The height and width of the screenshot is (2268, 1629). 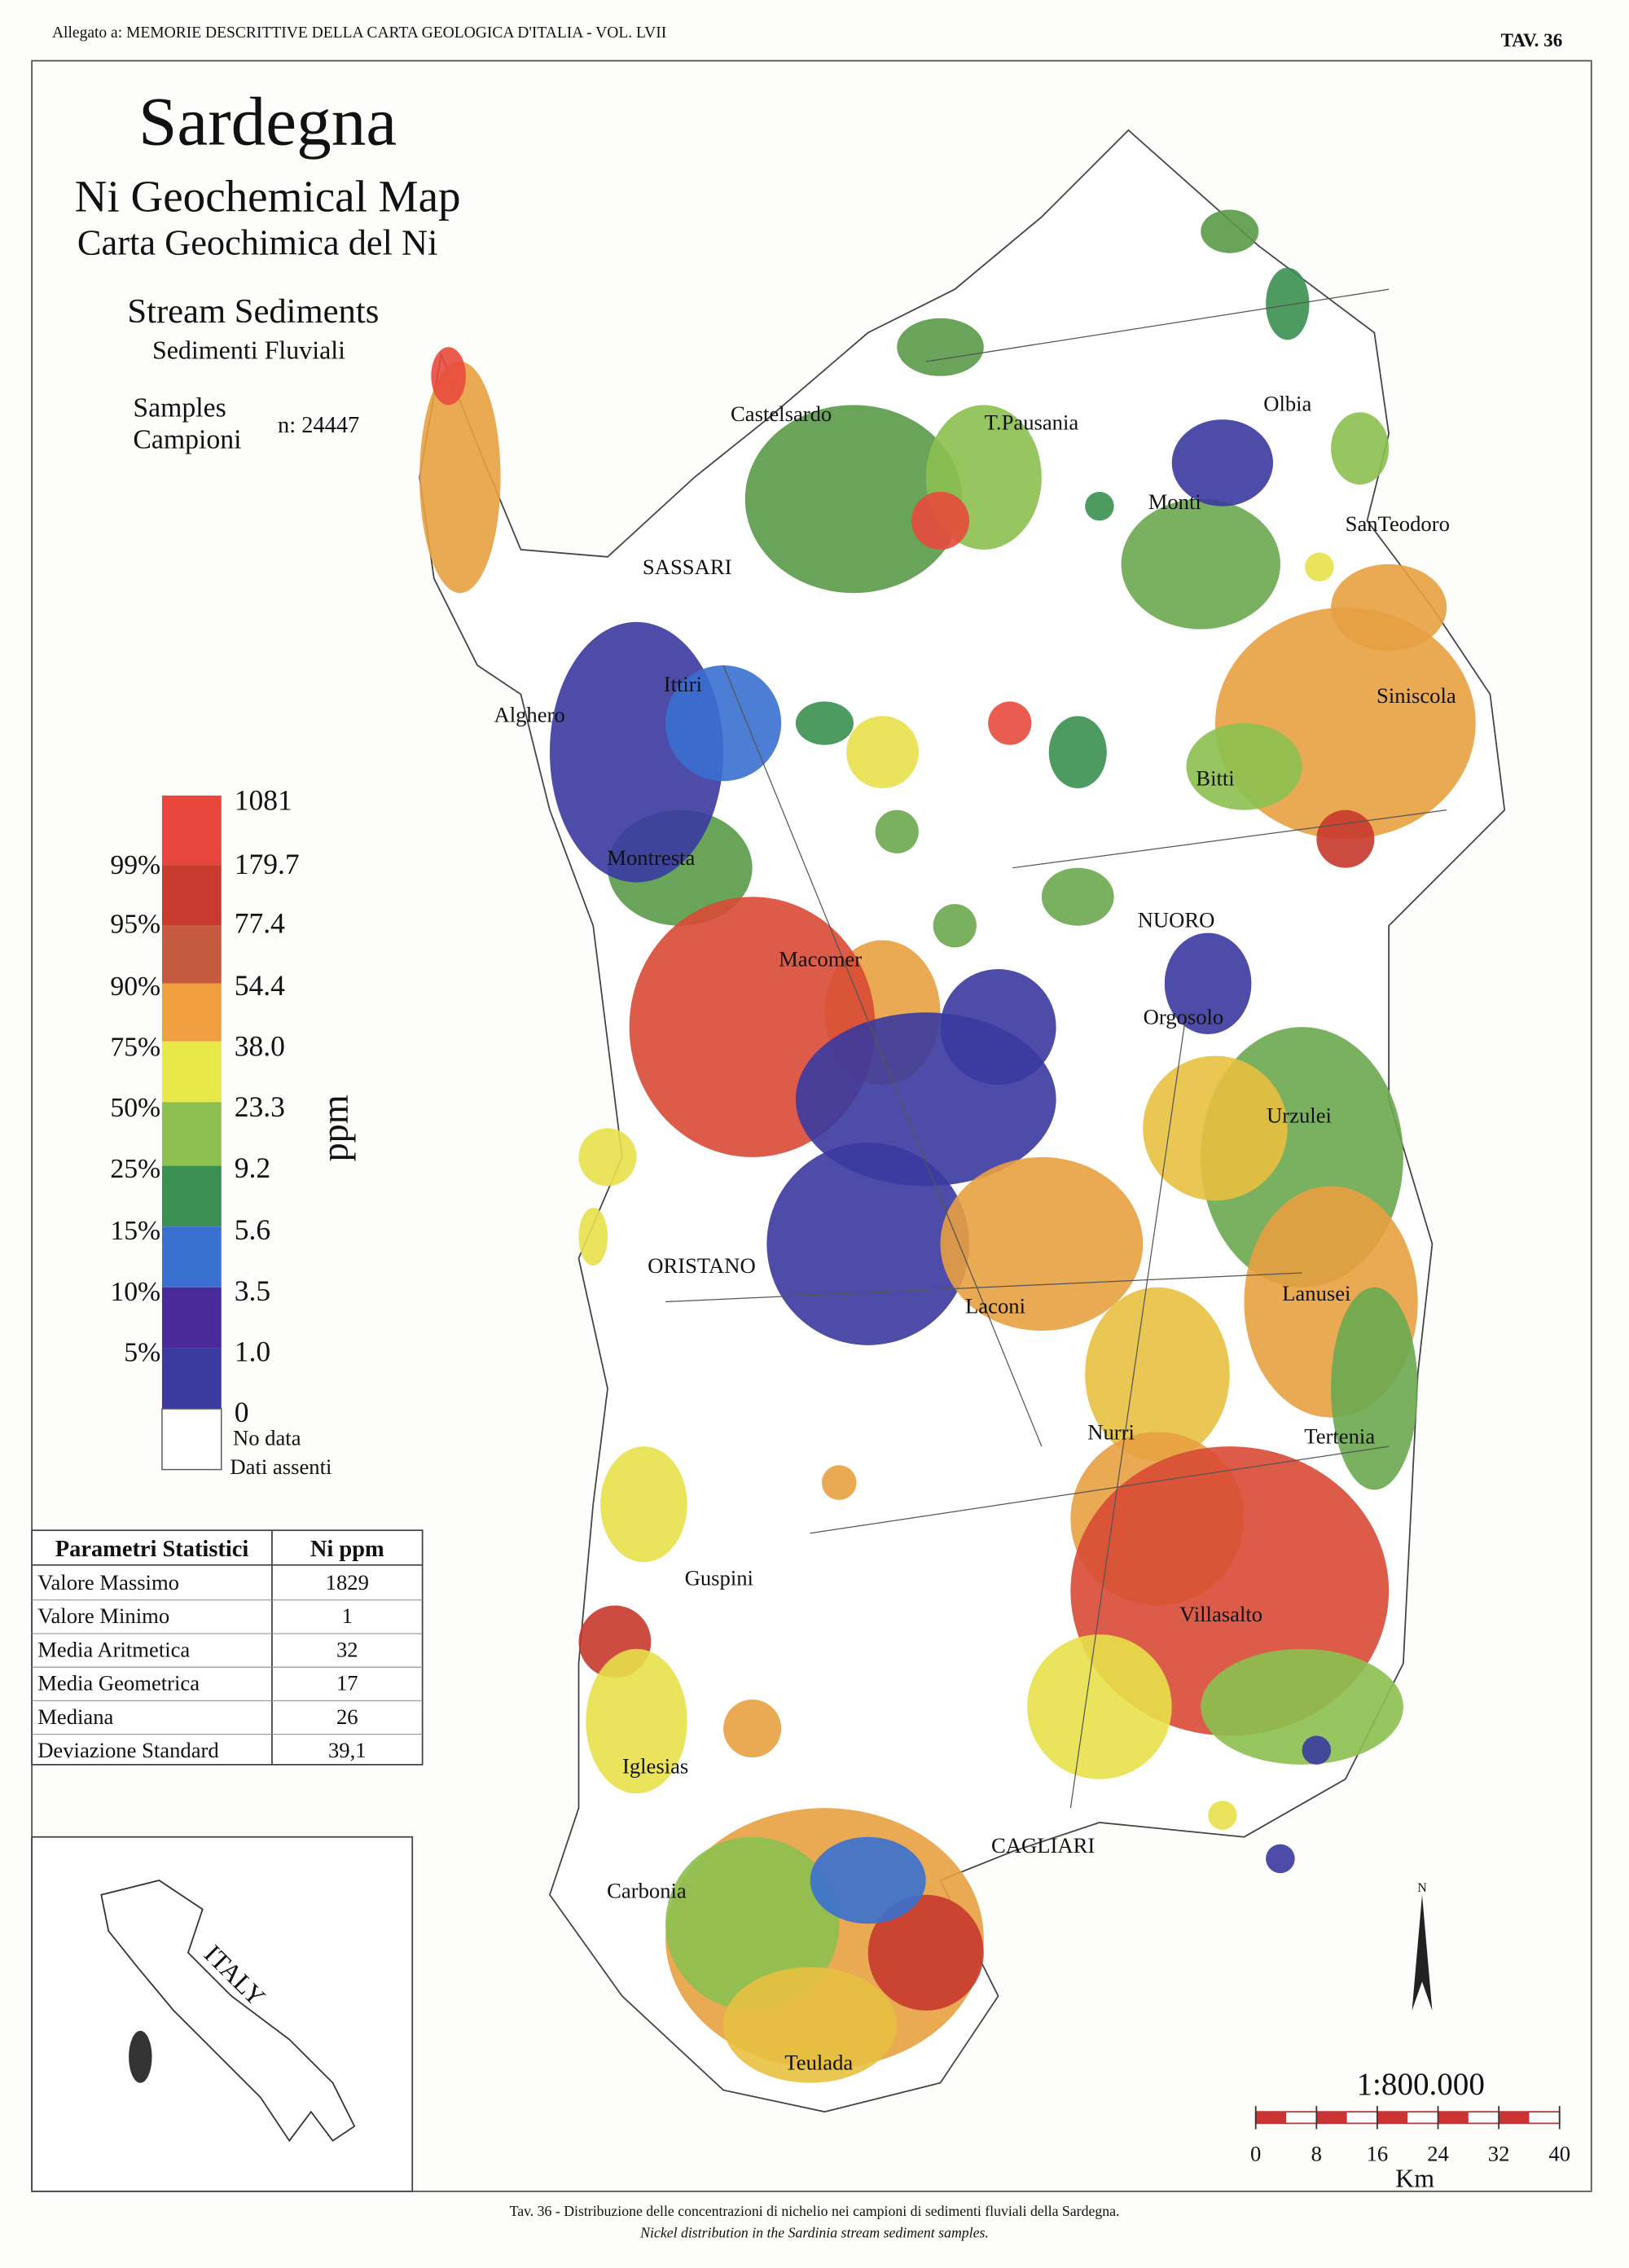 What do you see at coordinates (252, 1229) in the screenshot?
I see `legend-value: 5.6` at bounding box center [252, 1229].